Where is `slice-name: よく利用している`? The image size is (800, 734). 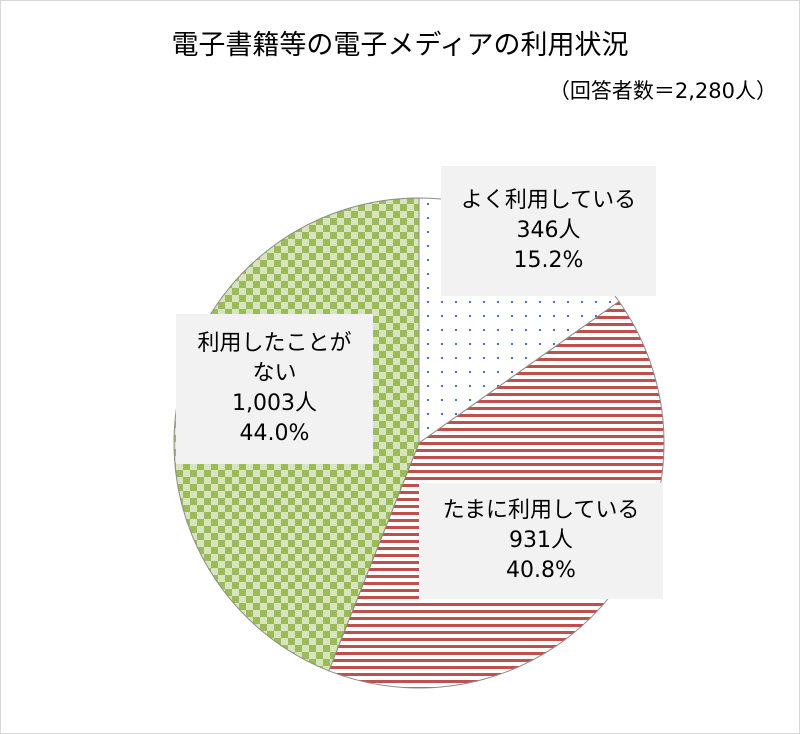 slice-name: よく利用している is located at coordinates (548, 200).